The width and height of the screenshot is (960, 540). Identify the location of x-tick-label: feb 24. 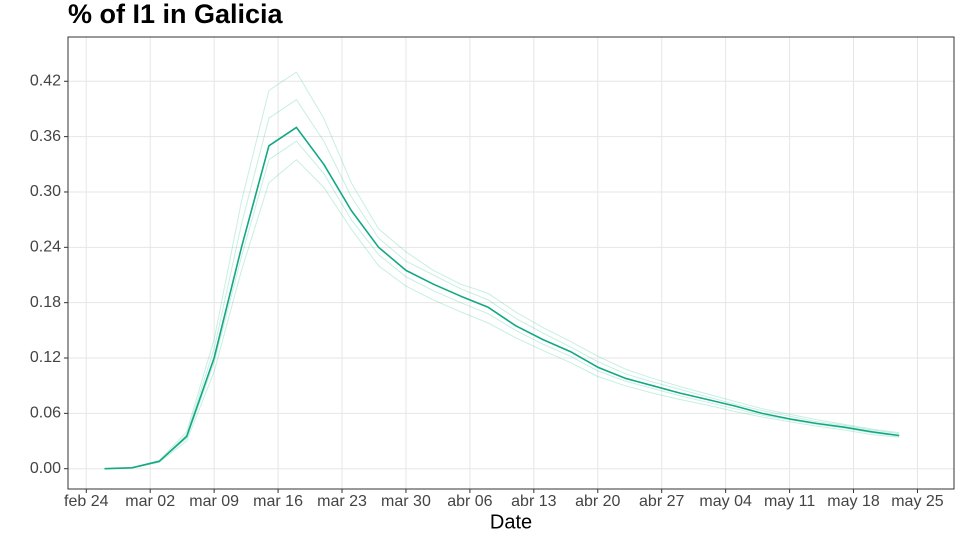
(86, 501).